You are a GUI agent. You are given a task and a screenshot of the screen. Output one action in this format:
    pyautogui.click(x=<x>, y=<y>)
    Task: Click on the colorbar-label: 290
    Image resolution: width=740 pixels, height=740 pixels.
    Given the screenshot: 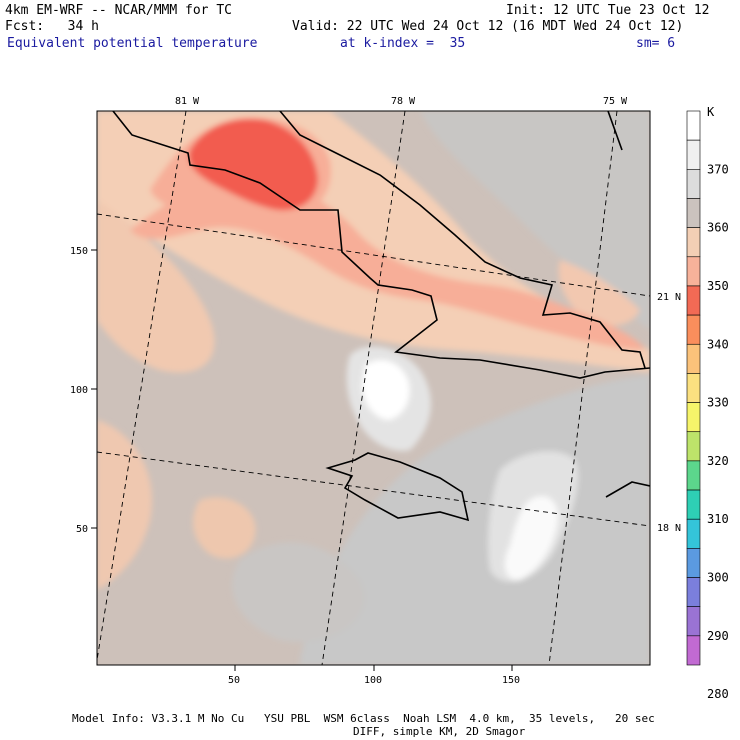 What is the action you would take?
    pyautogui.click(x=718, y=636)
    